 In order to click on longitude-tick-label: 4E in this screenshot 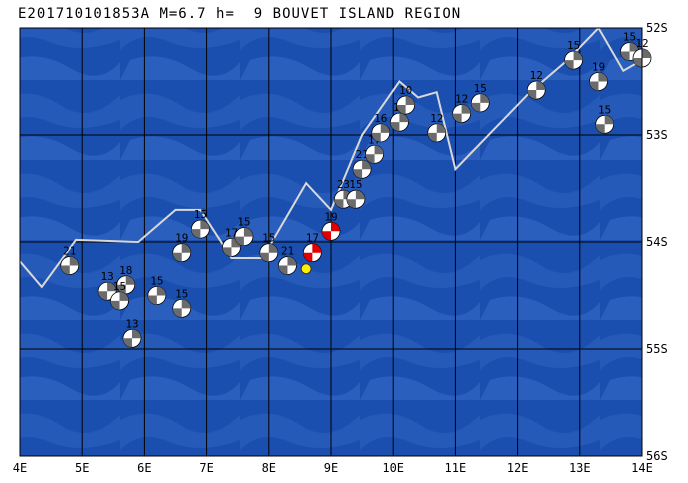, I will do `click(20, 468)`.